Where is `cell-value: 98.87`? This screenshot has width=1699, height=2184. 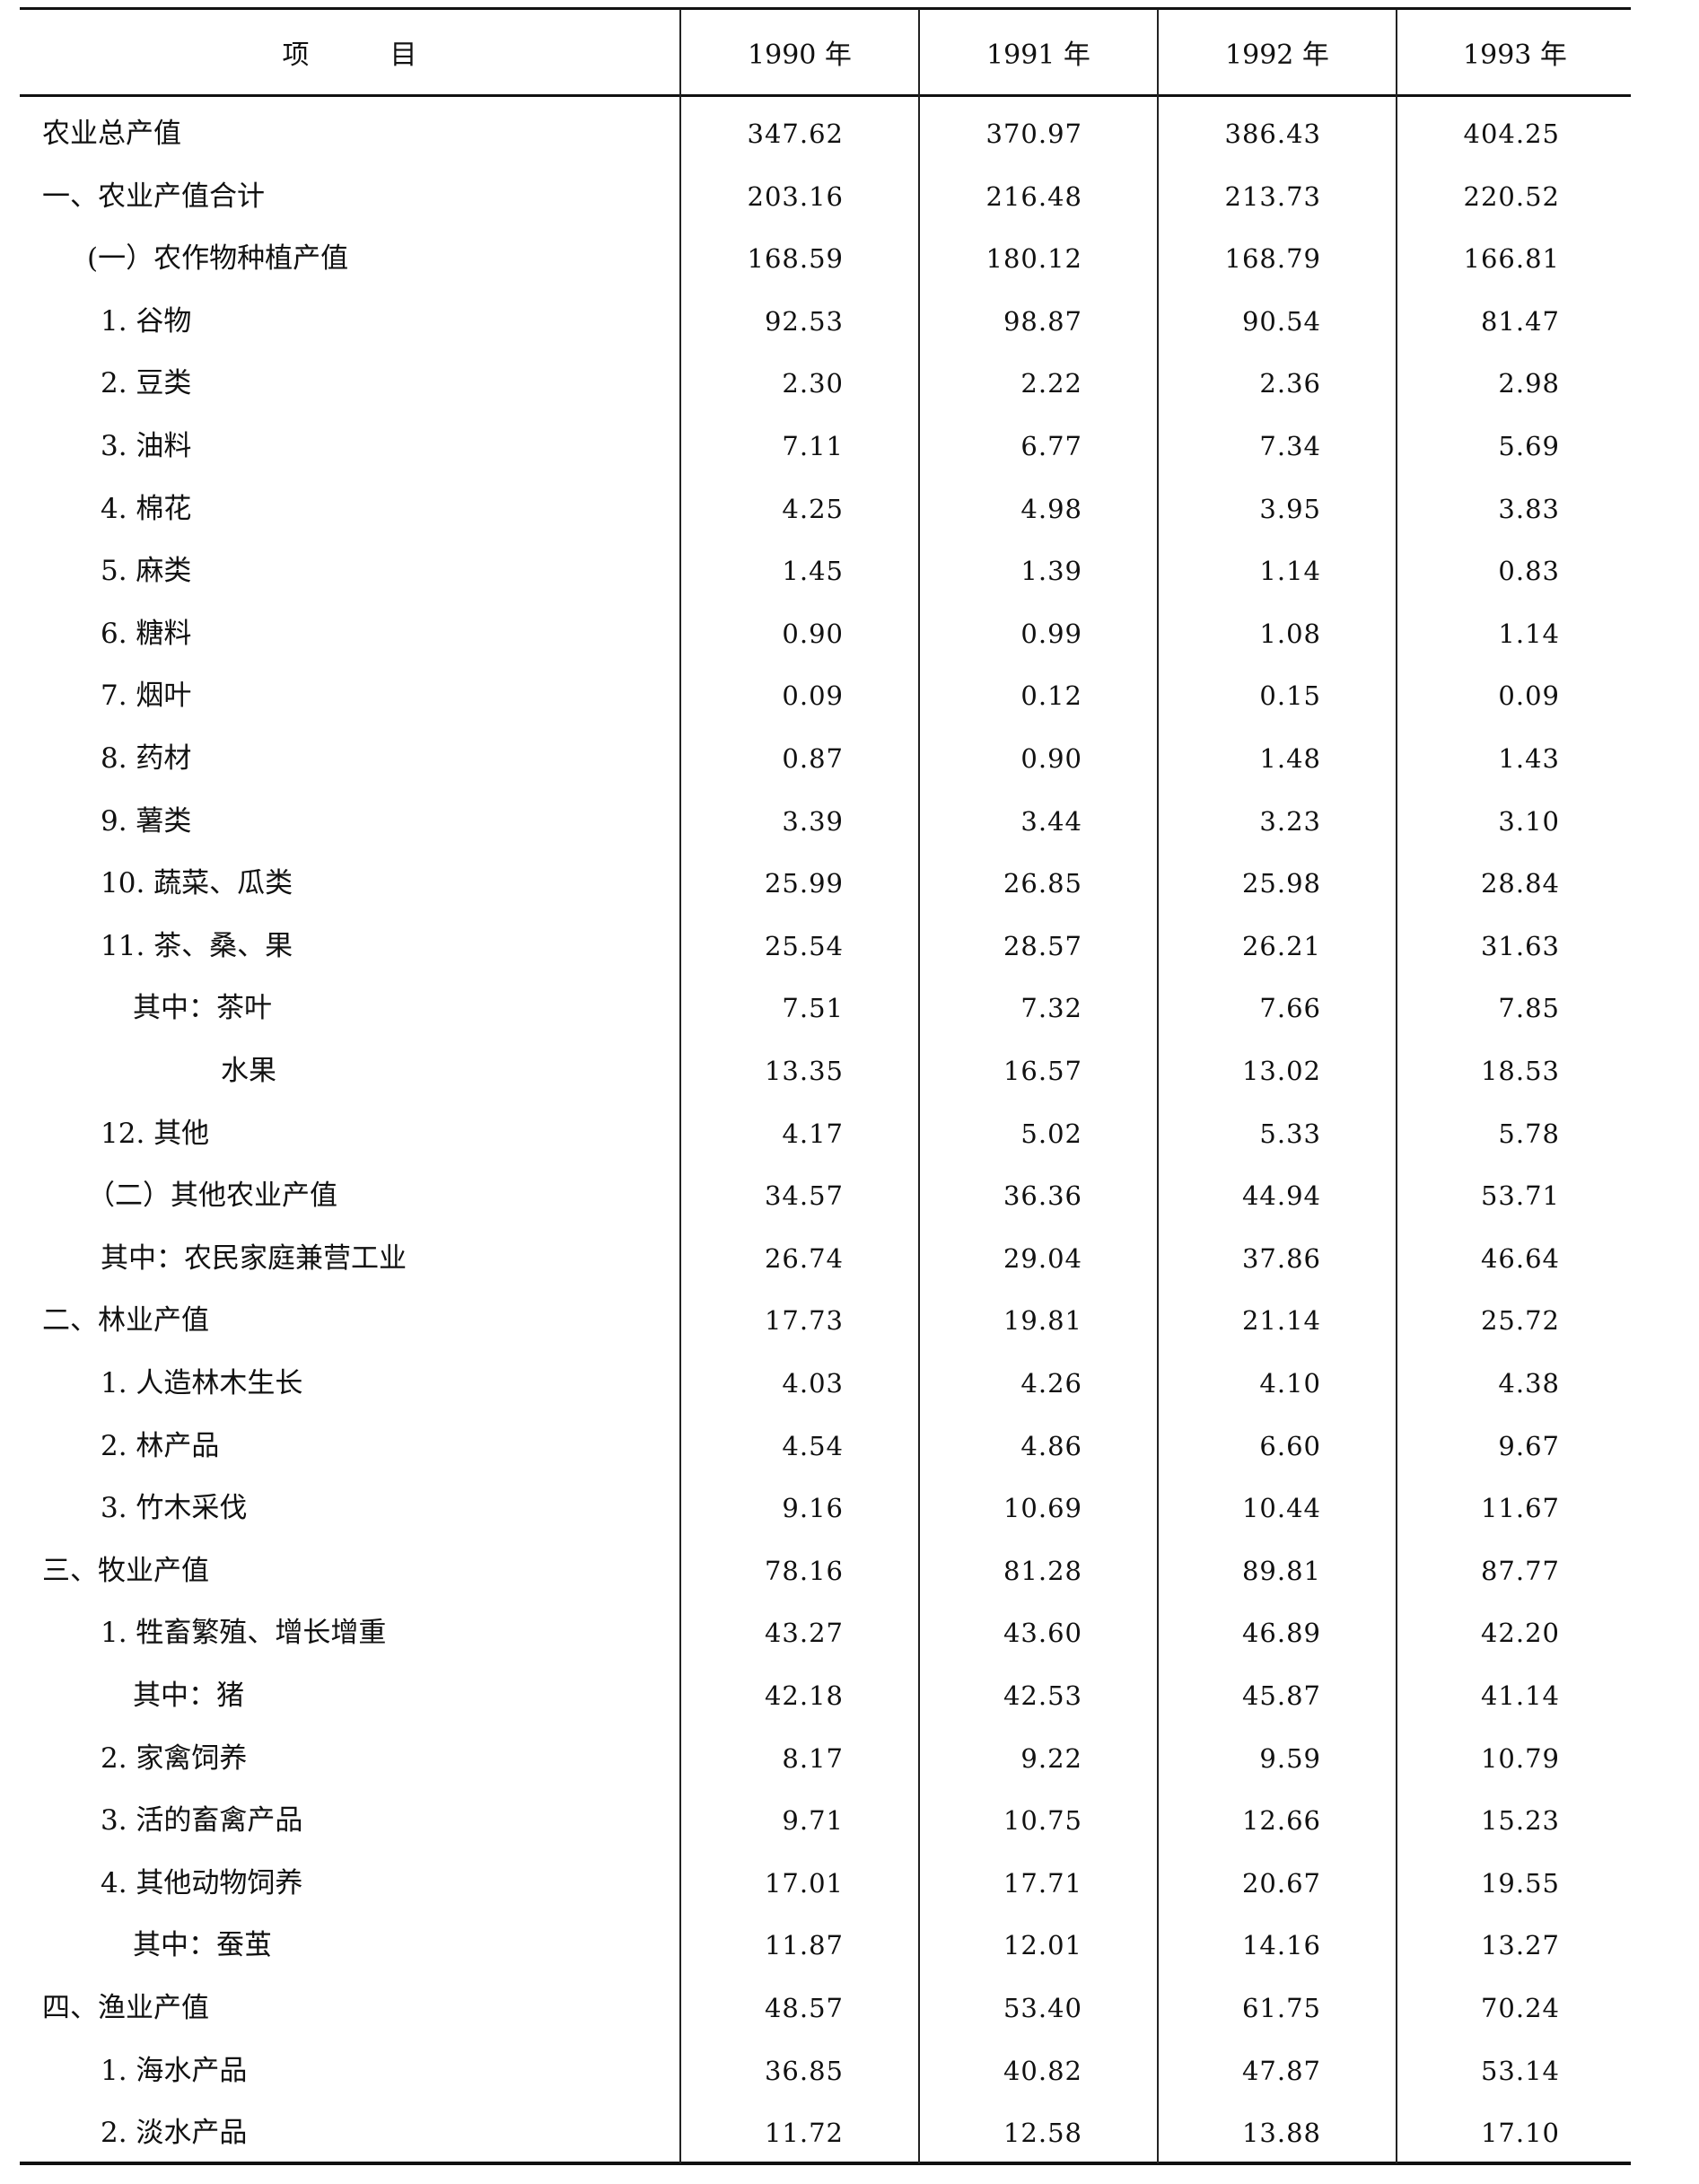 cell-value: 98.87 is located at coordinates (1042, 321).